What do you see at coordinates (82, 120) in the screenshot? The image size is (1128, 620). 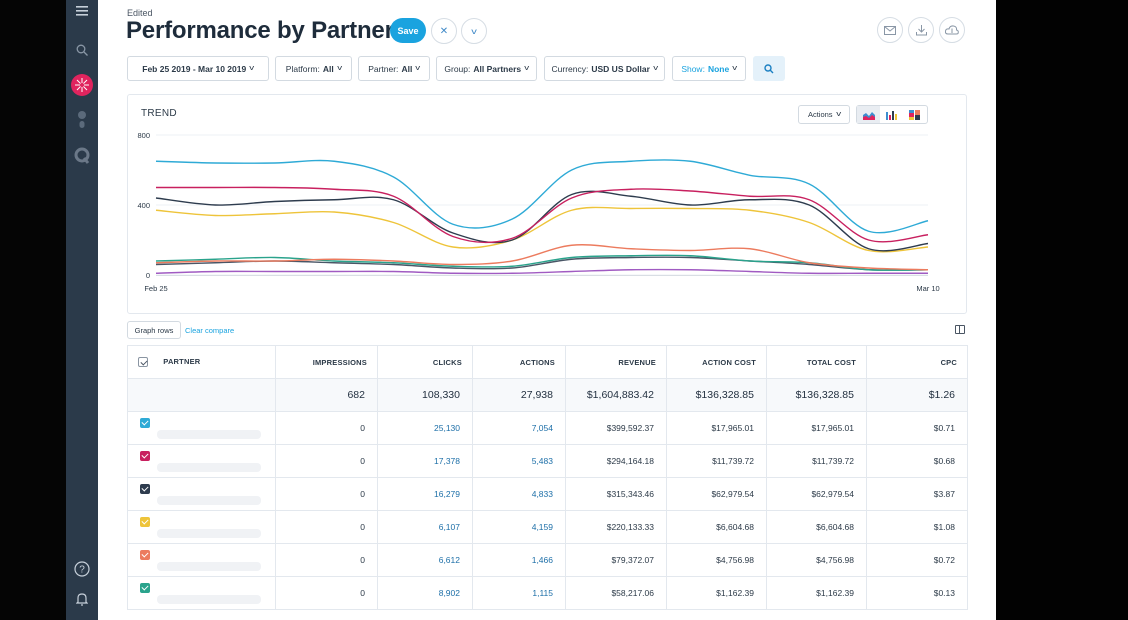 I see `user-icon` at bounding box center [82, 120].